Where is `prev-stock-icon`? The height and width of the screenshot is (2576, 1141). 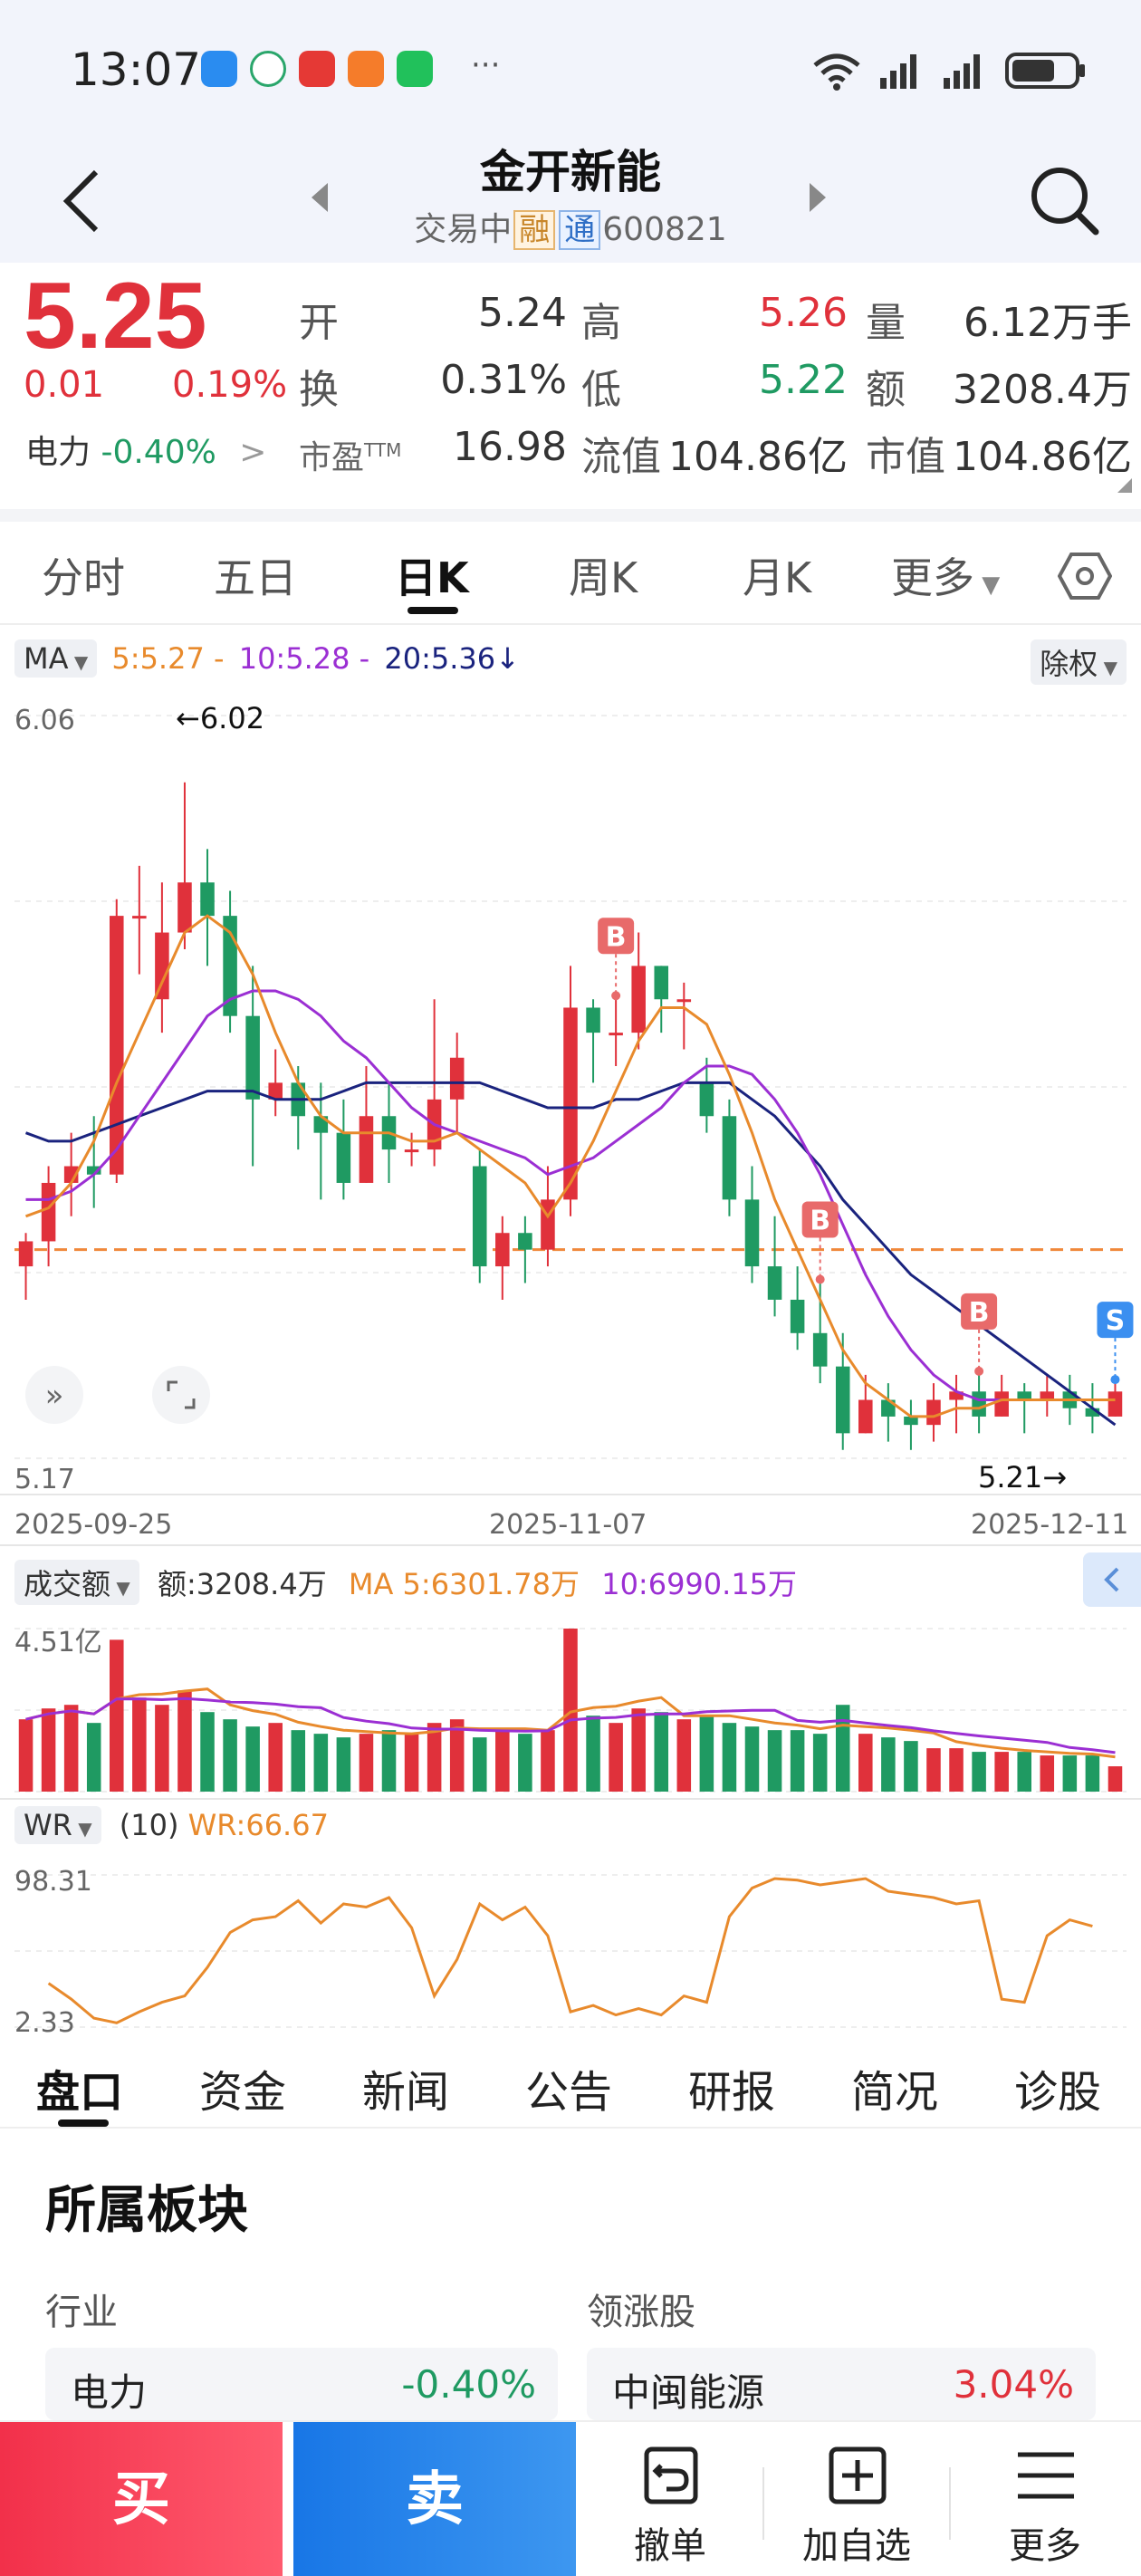
prev-stock-icon is located at coordinates (318, 197).